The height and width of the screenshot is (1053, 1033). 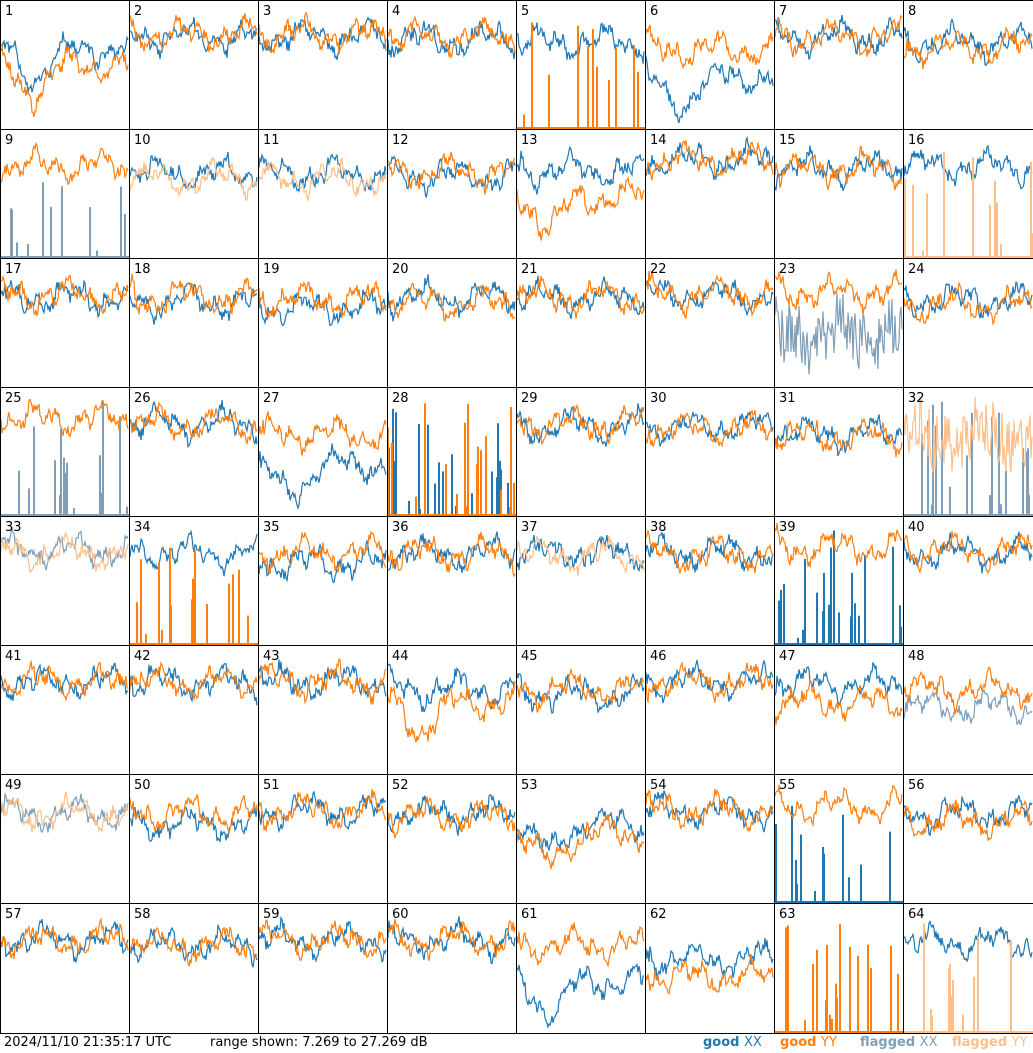 What do you see at coordinates (787, 656) in the screenshot?
I see `panel-label-47: 47` at bounding box center [787, 656].